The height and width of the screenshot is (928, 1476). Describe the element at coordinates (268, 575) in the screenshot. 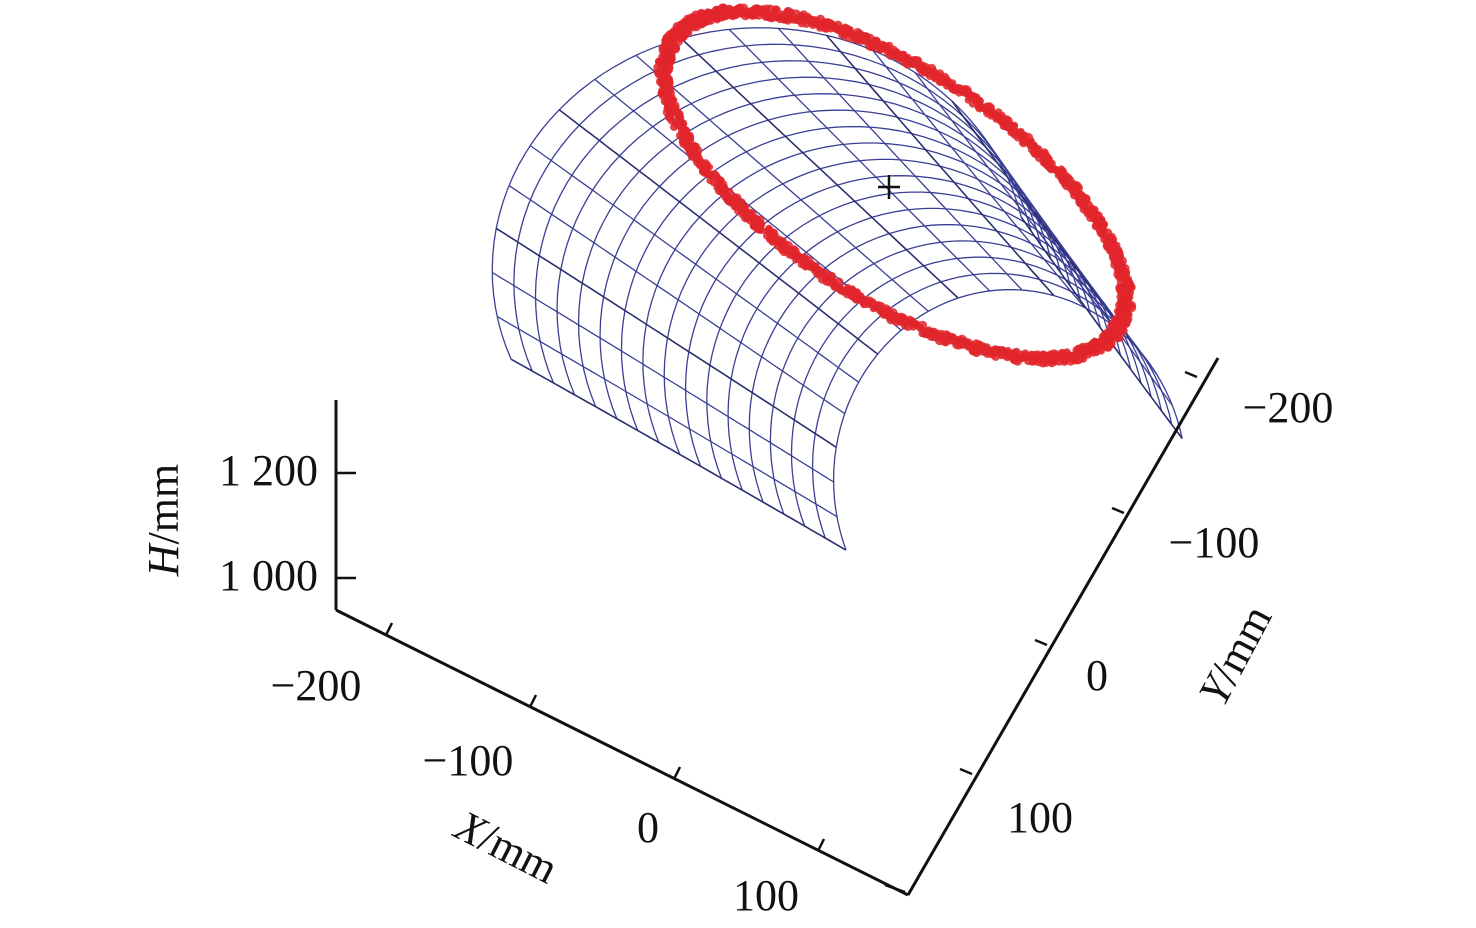

I see `h-tick-label: 1 000` at that location.